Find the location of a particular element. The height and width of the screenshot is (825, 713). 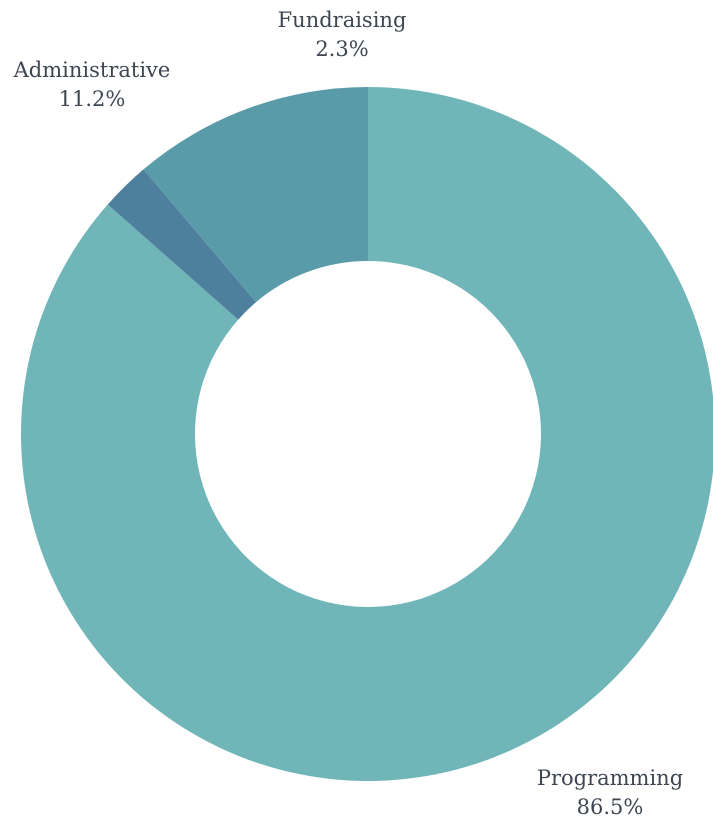

slice-name-fundraising: Fundraising is located at coordinates (342, 20).